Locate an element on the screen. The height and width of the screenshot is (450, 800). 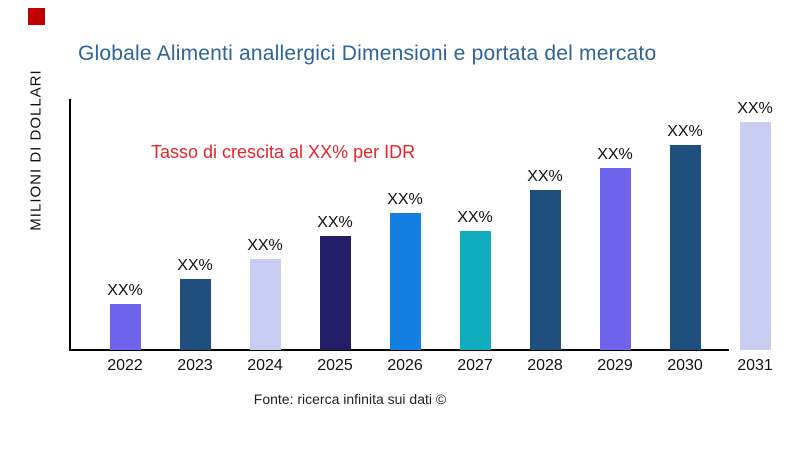
source-caption: Fonte: ricerca infinita sui dati © is located at coordinates (350, 399).